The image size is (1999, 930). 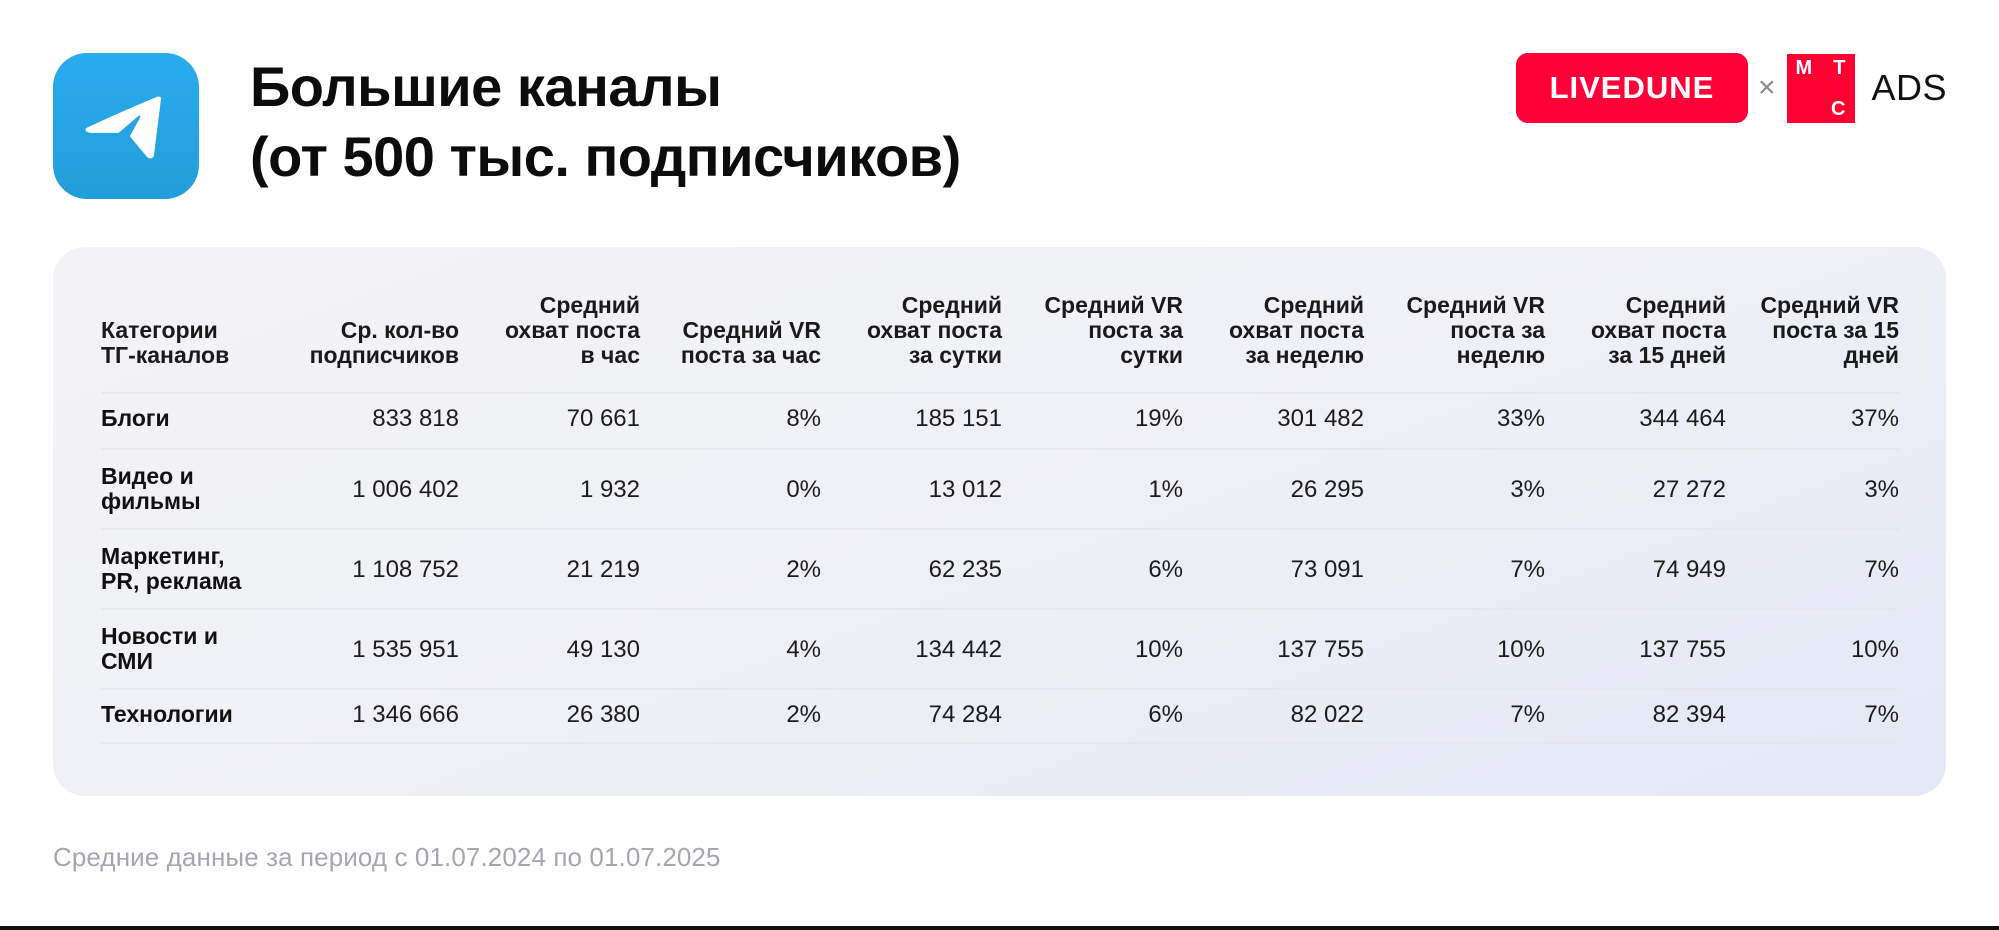 What do you see at coordinates (911, 488) in the screenshot?
I see `table-cell: 13 012` at bounding box center [911, 488].